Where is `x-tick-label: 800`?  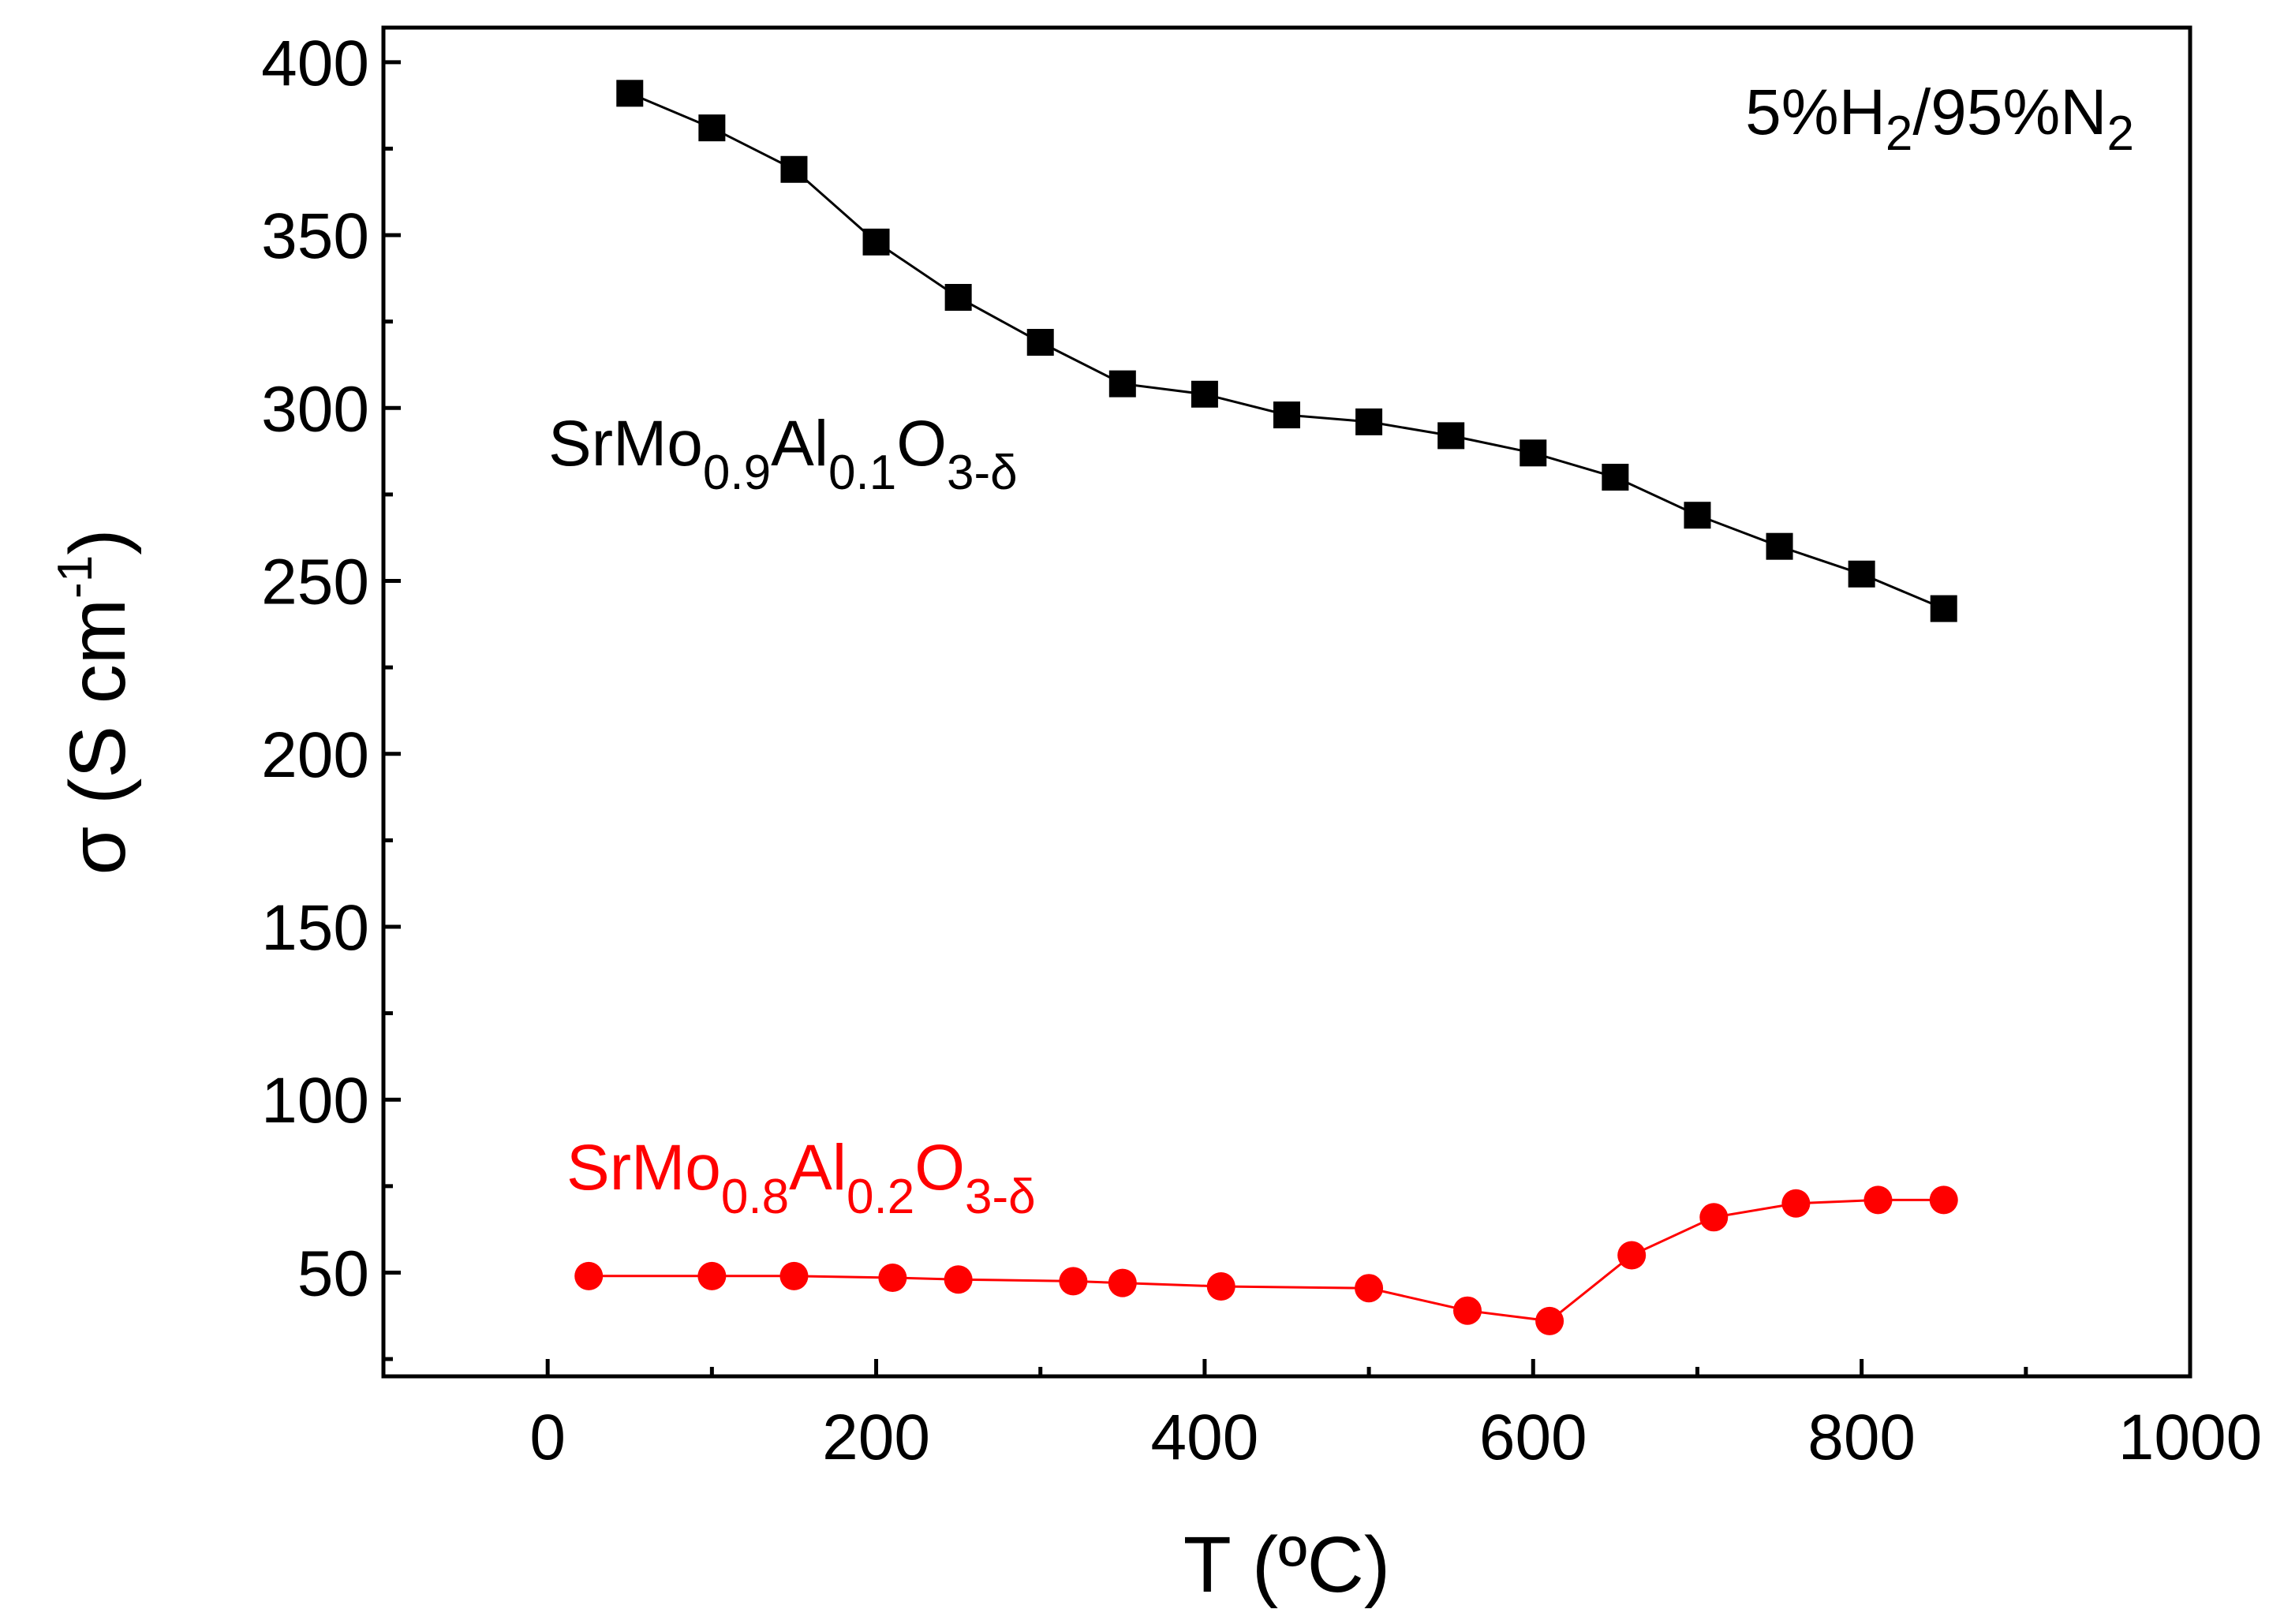 x-tick-label: 800 is located at coordinates (1861, 1437).